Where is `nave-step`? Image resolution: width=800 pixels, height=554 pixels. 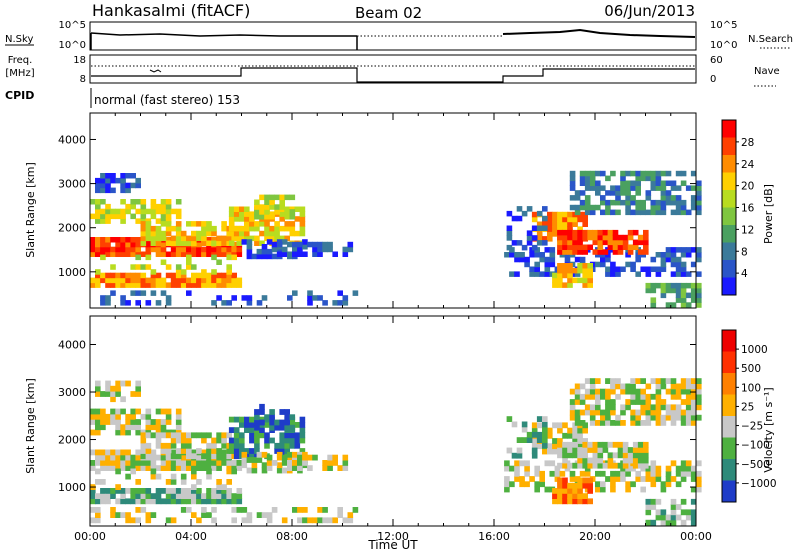
nave-step is located at coordinates (393, 75).